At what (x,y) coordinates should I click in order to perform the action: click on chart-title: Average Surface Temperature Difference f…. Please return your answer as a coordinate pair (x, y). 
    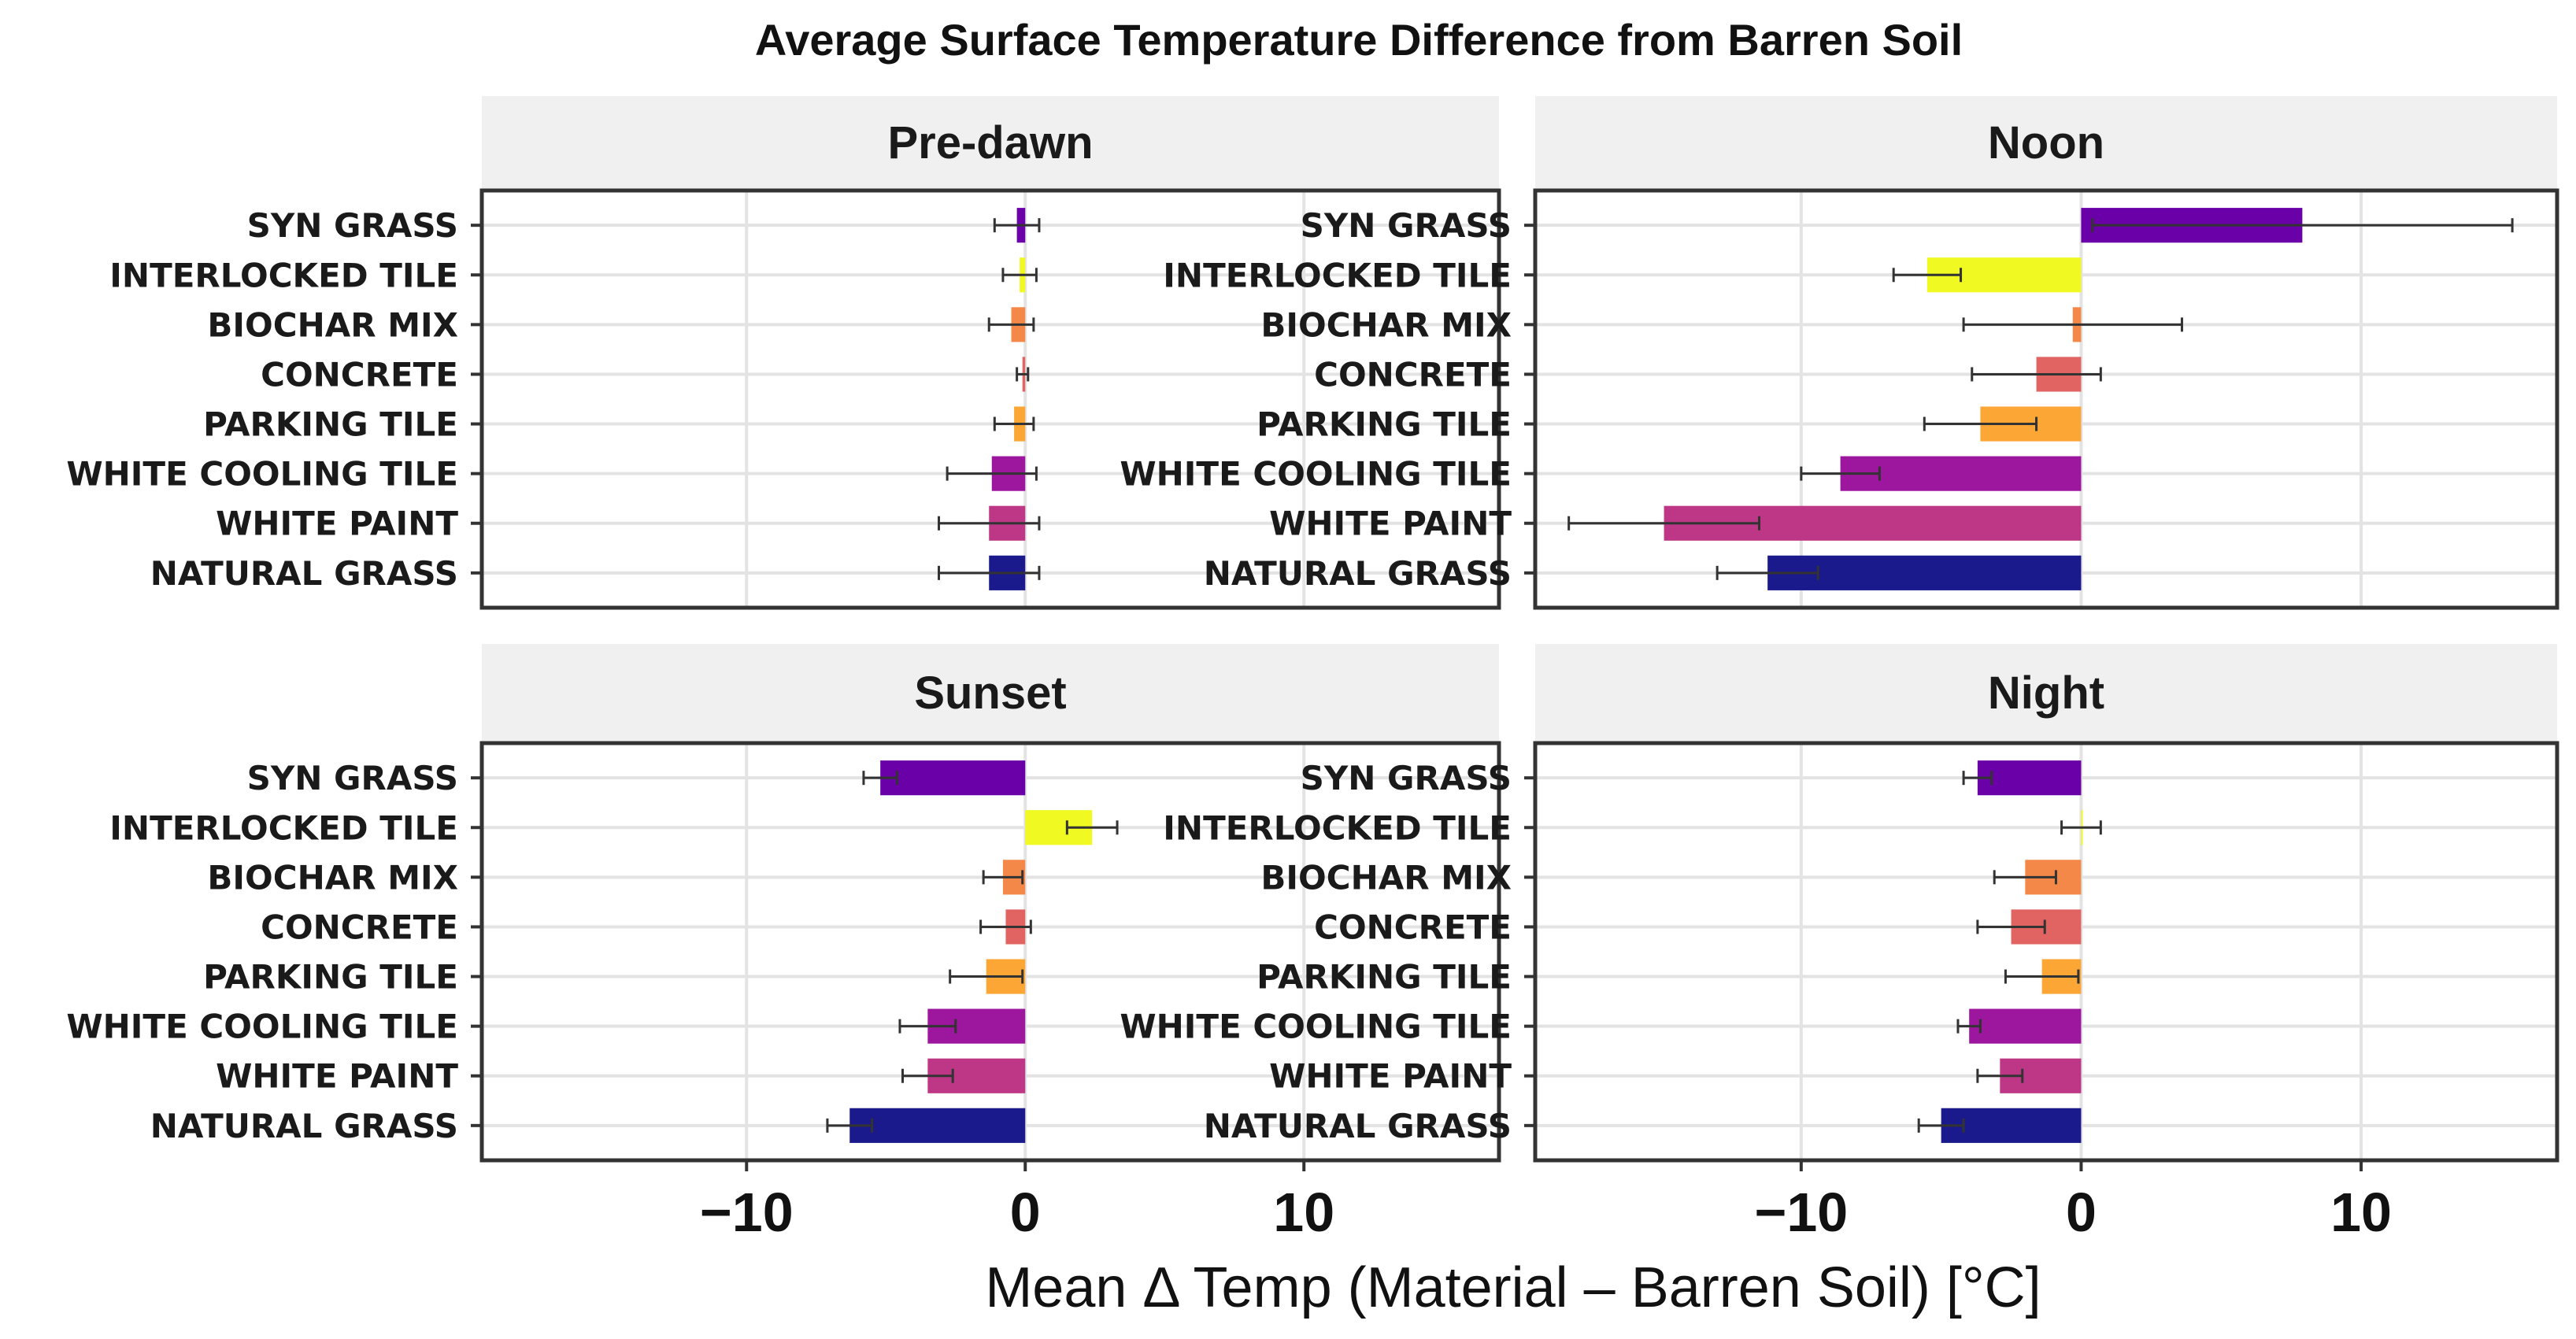
    Looking at the image, I should click on (1359, 40).